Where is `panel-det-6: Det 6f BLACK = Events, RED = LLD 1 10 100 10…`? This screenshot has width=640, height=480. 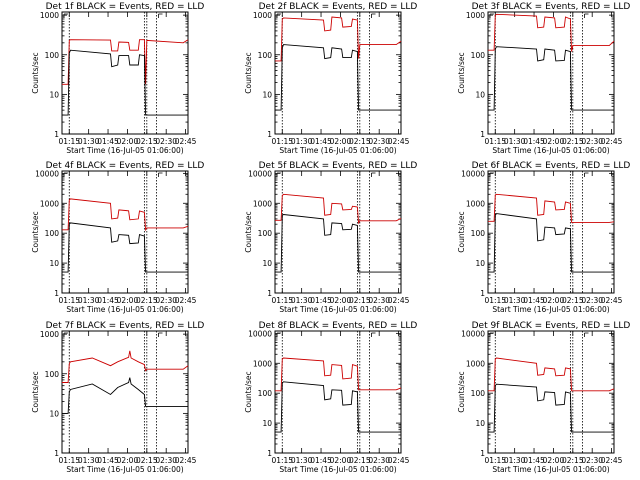
panel-det-6: Det 6f BLACK = Events, RED = LLD 1 10 100 10… is located at coordinates (543, 237).